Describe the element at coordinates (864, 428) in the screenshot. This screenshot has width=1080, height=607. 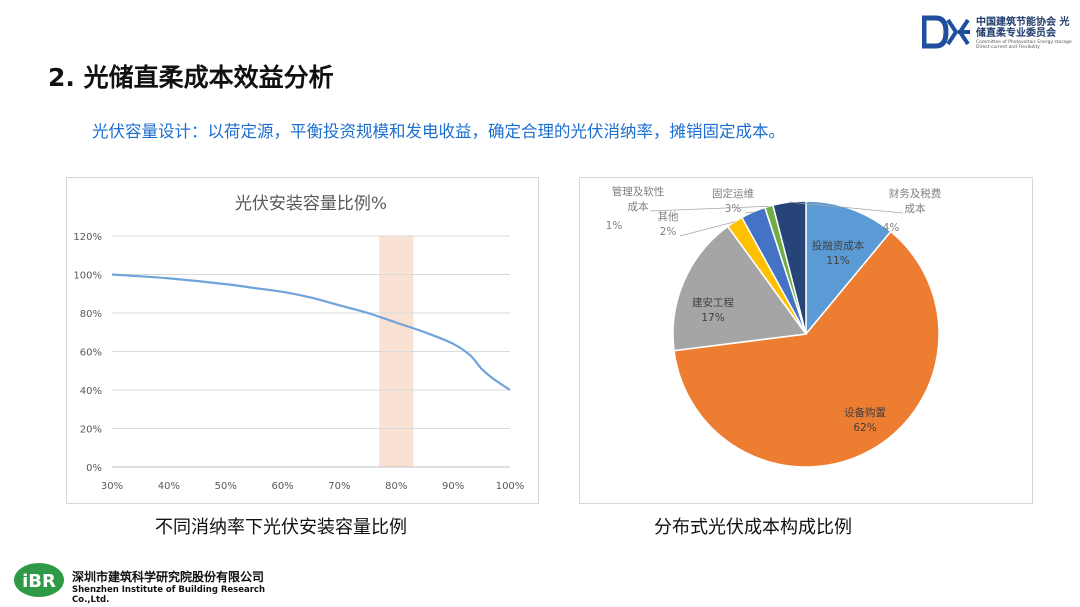
I see `pie-slice-percent: 62%` at that location.